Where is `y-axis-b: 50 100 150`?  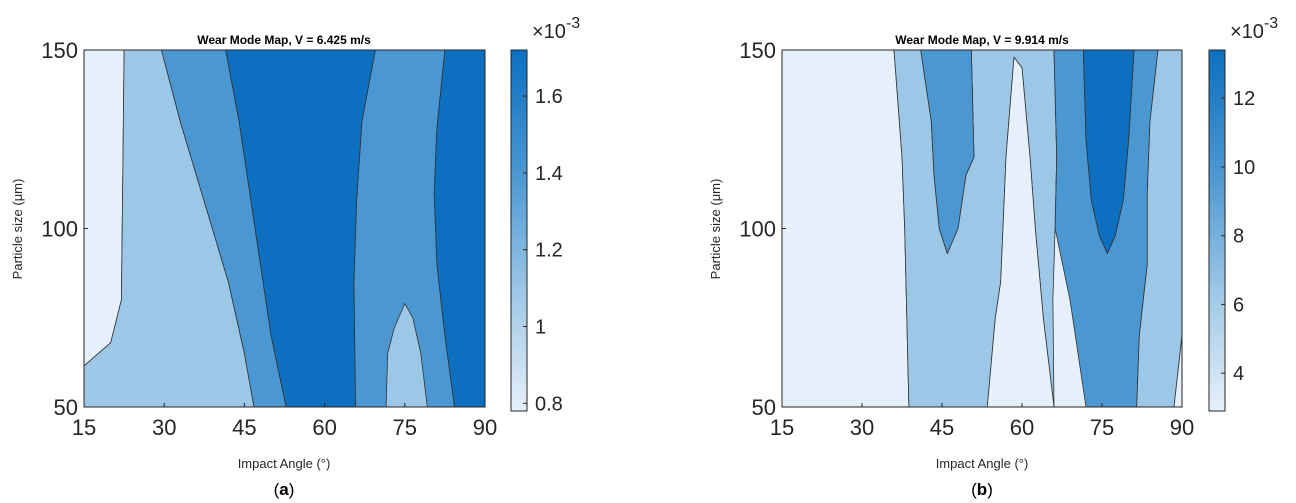 y-axis-b: 50 100 150 is located at coordinates (762, 229).